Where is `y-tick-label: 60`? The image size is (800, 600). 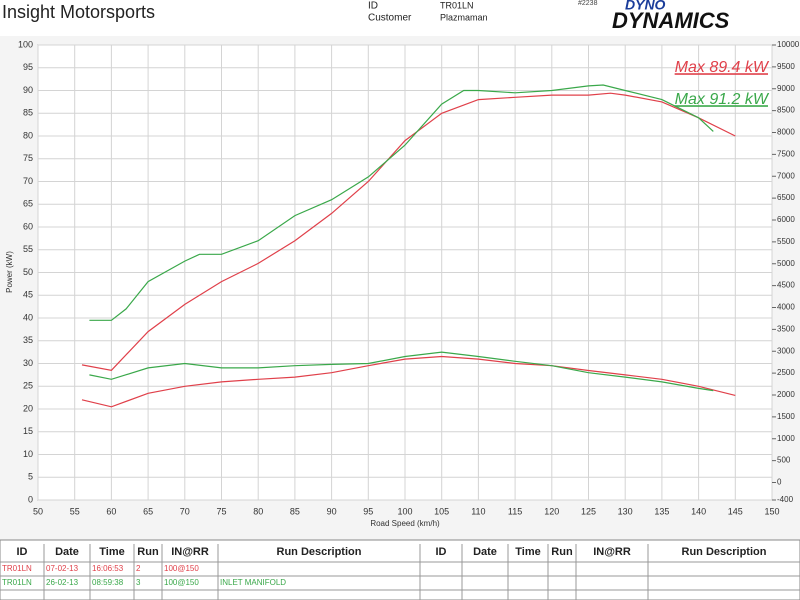
y-tick-label: 60 is located at coordinates (28, 226).